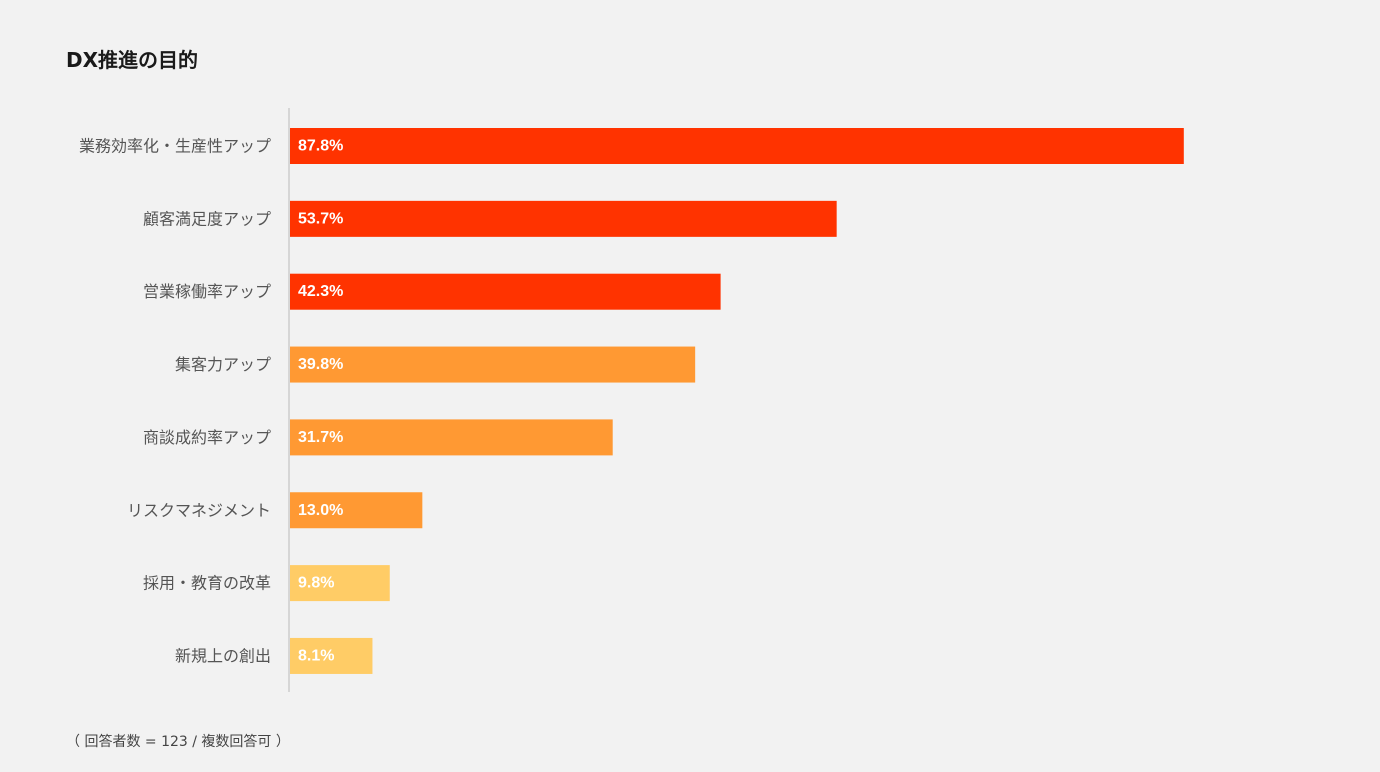 The image size is (1380, 772). Describe the element at coordinates (320, 437) in the screenshot. I see `data-label: 31.7%` at that location.